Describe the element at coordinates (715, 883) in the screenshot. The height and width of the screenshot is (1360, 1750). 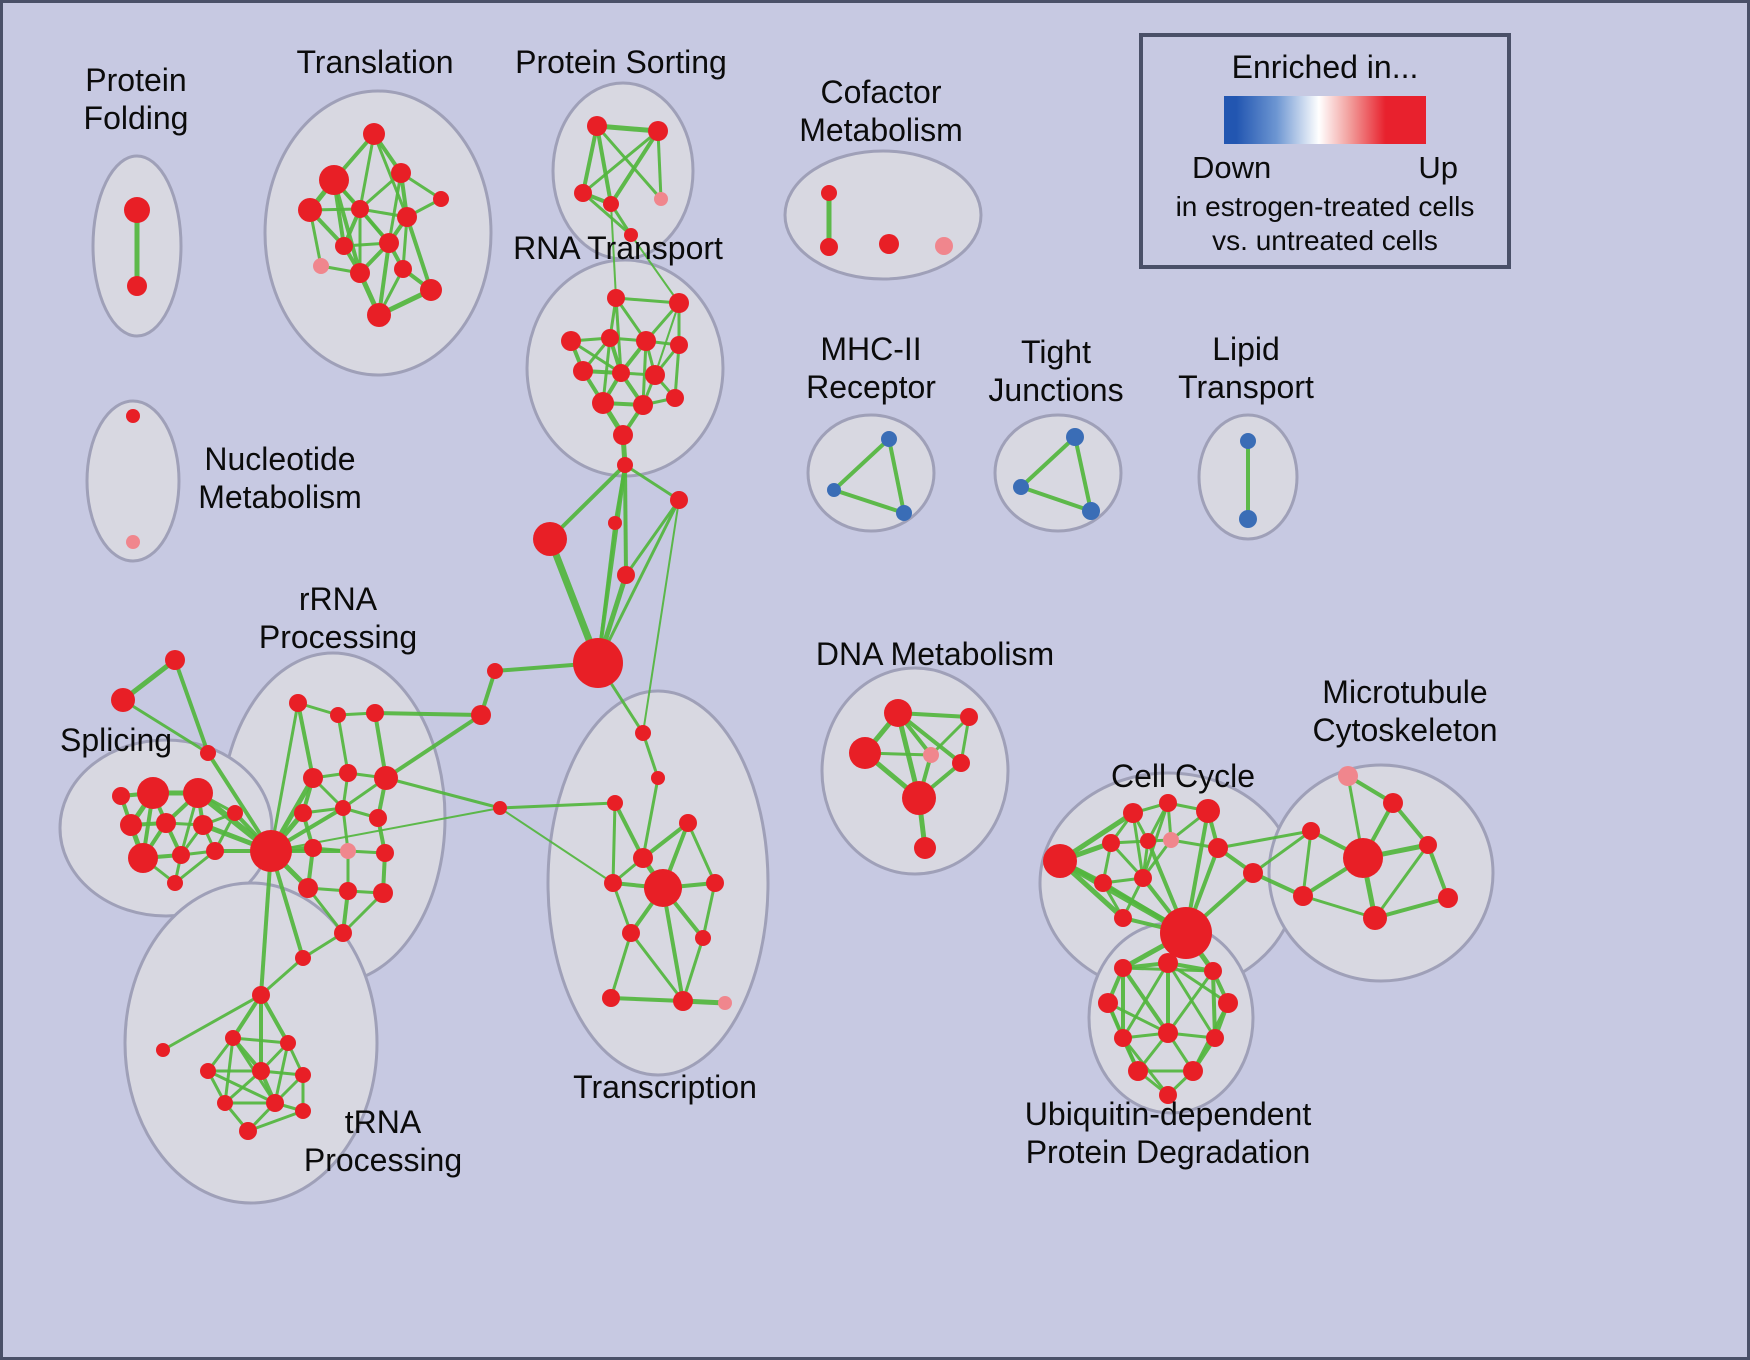
I see `node-tc8` at that location.